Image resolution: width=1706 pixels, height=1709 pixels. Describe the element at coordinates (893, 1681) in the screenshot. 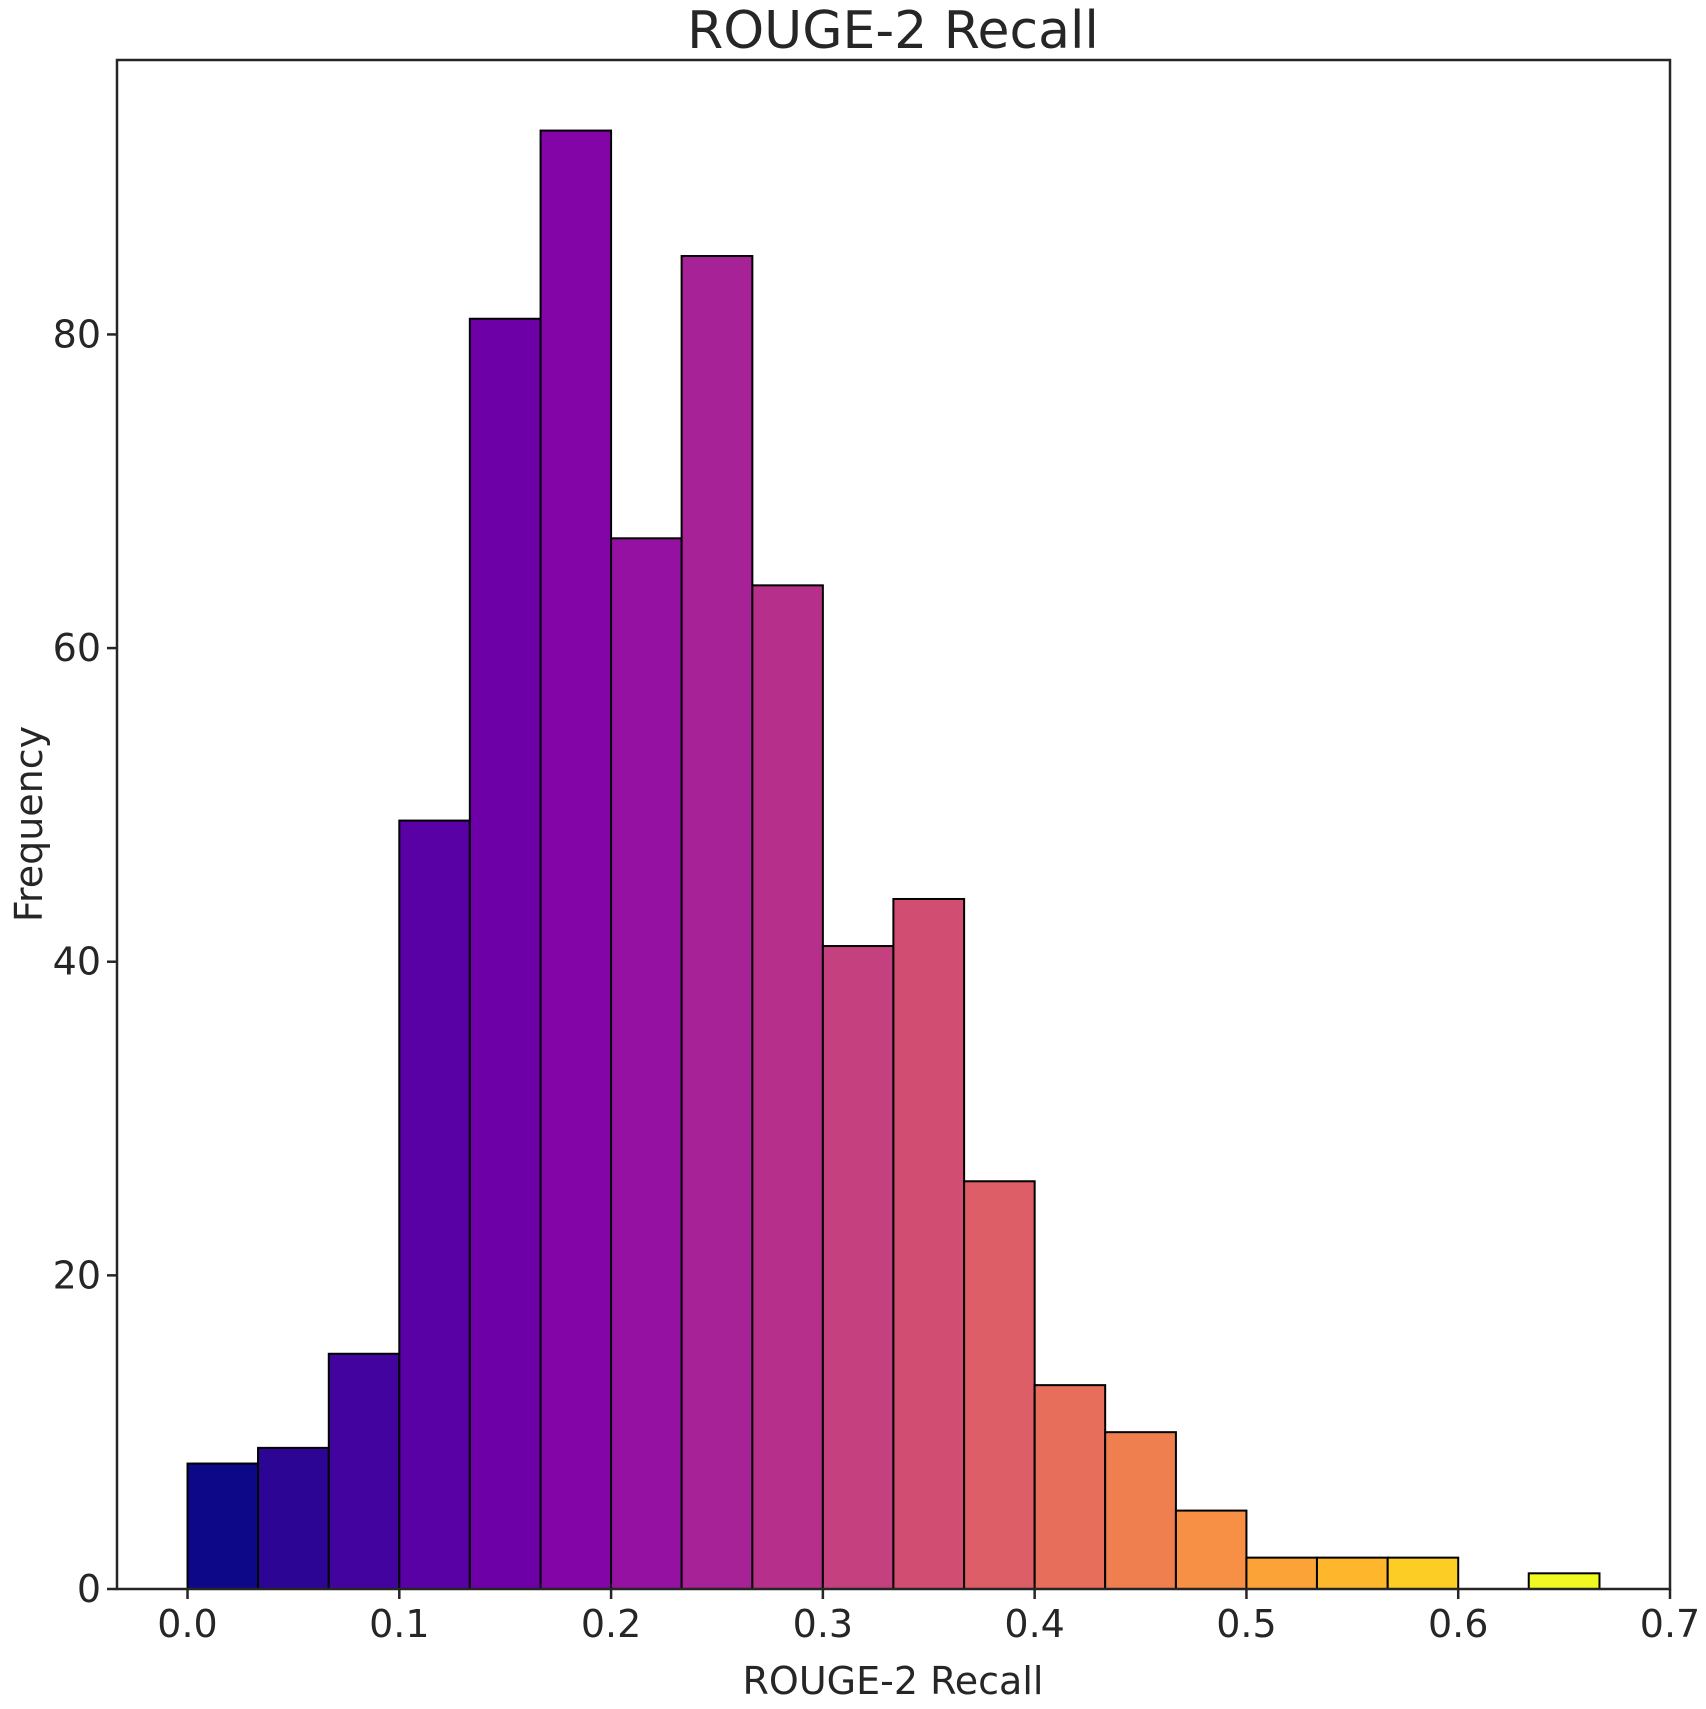

I see `x-axis-label: ROUGE-2 Recall` at that location.